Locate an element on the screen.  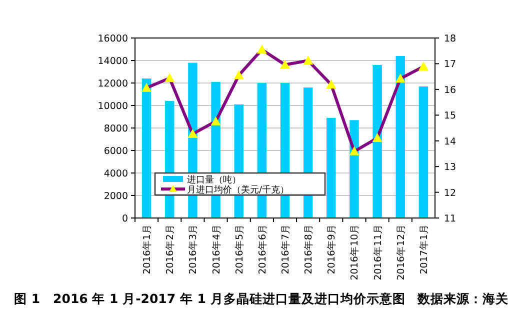
annotation: 数据来源：海关 is located at coordinates (462, 298).